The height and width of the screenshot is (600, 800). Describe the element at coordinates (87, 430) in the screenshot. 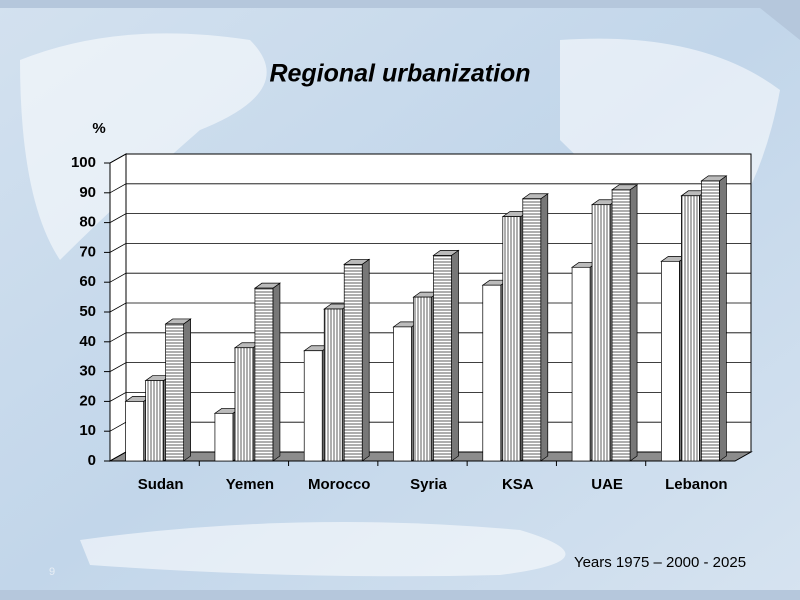

I see `y-tick-label: 10` at that location.